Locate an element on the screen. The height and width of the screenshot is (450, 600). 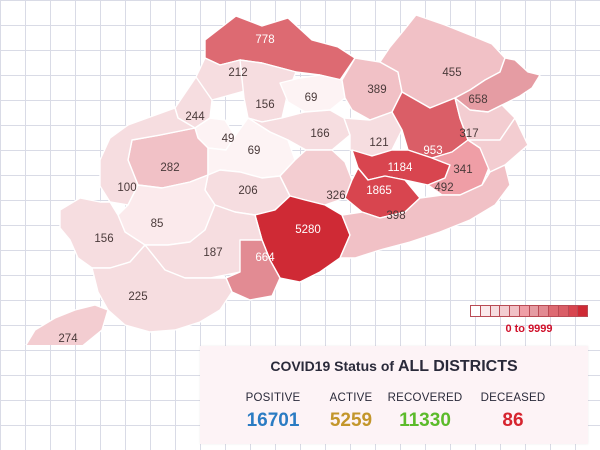
district-north-1-value-label: 778 is located at coordinates (264, 40).